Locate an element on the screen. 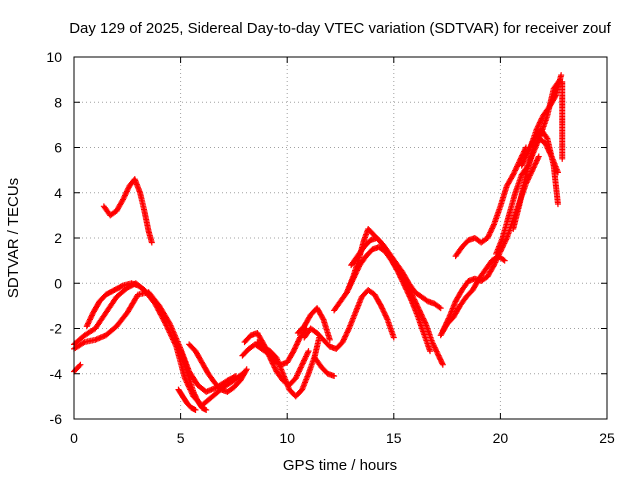 This screenshot has width=640, height=480. y-tick-label: 2 is located at coordinates (58, 238).